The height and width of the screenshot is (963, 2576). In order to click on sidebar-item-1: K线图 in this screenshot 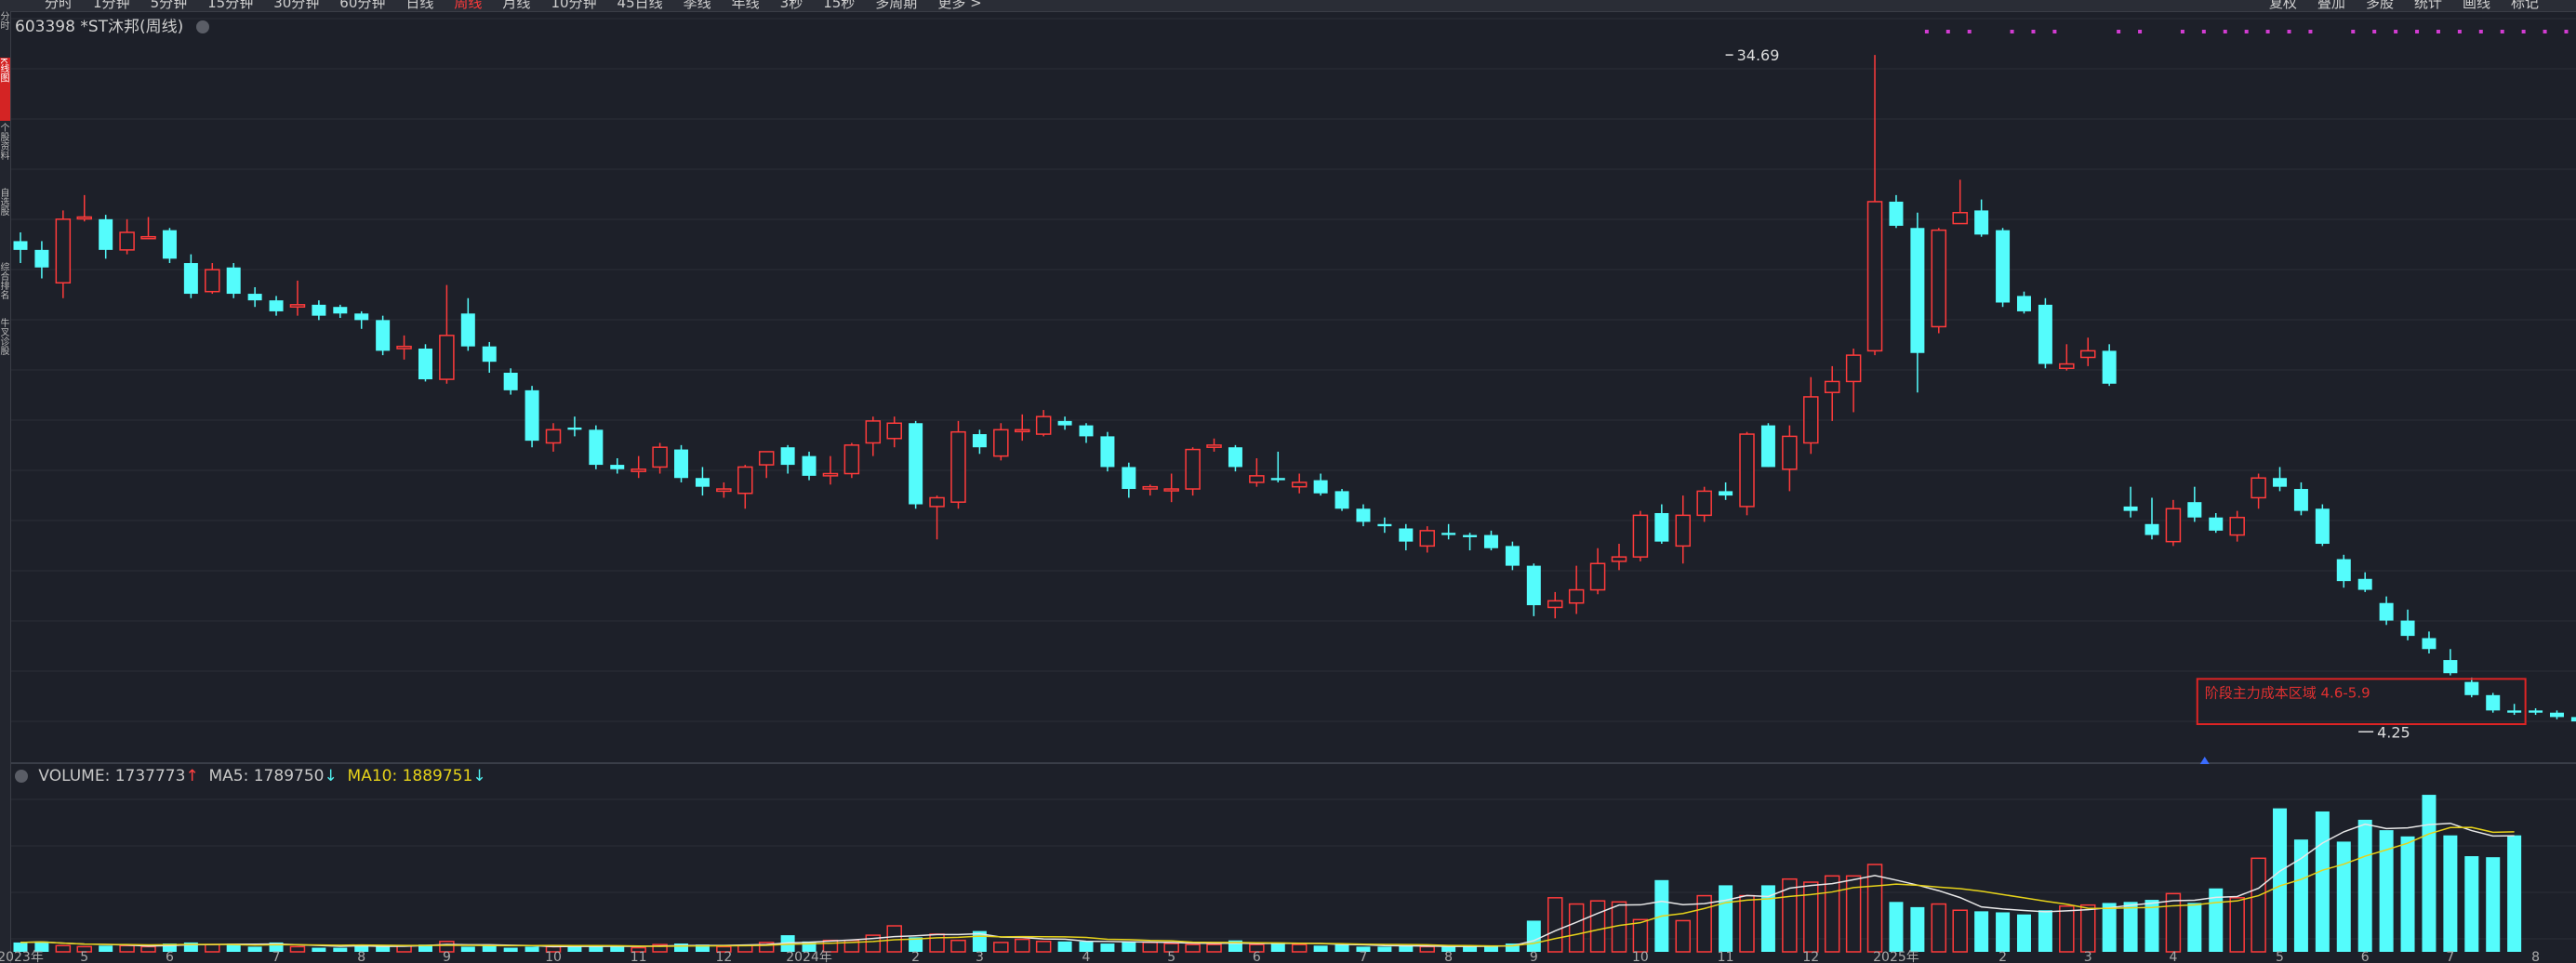, I will do `click(5, 89)`.